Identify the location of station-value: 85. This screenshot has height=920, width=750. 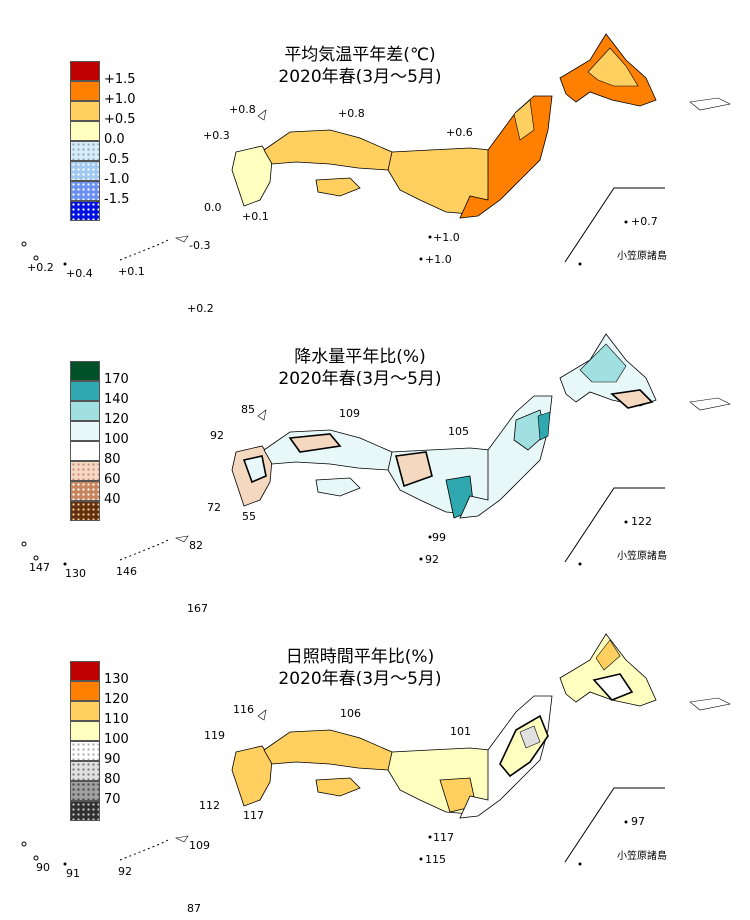
(248, 409).